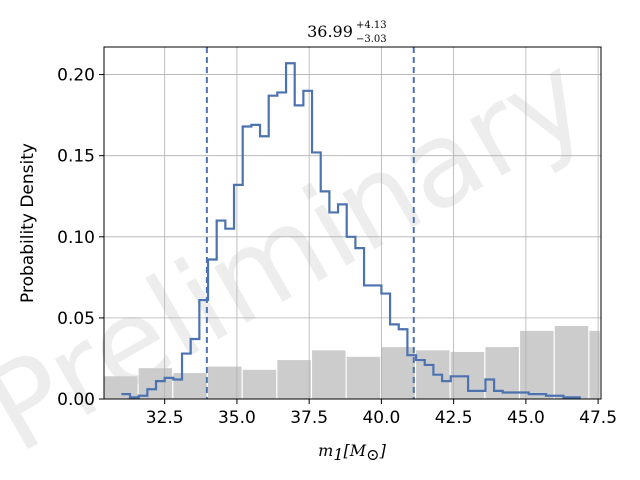 The width and height of the screenshot is (640, 480). I want to click on x-label-var: m, so click(325, 450).